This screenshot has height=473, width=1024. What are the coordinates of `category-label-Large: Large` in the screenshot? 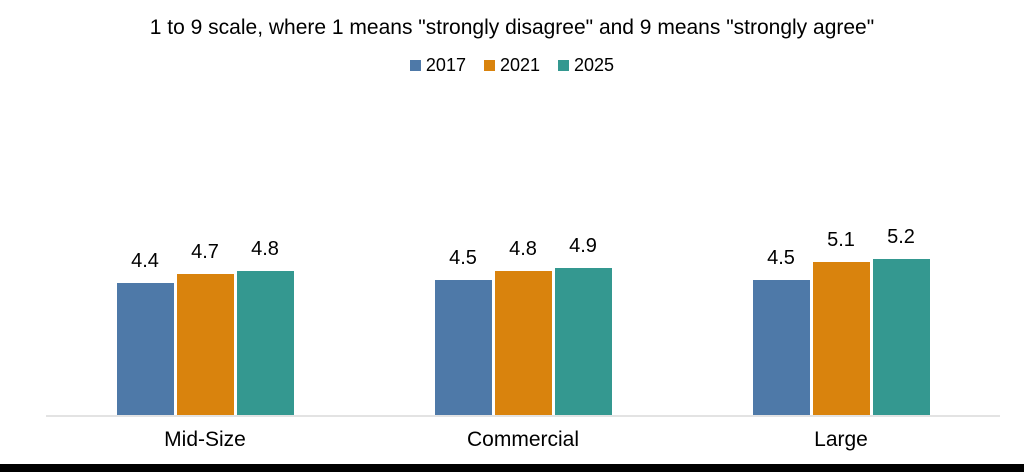 It's located at (841, 439).